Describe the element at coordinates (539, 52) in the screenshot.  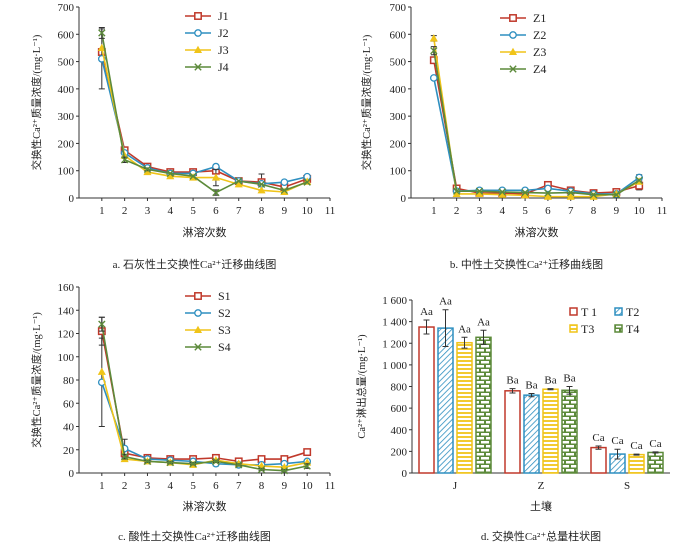
I see `legend-label: Z3` at that location.